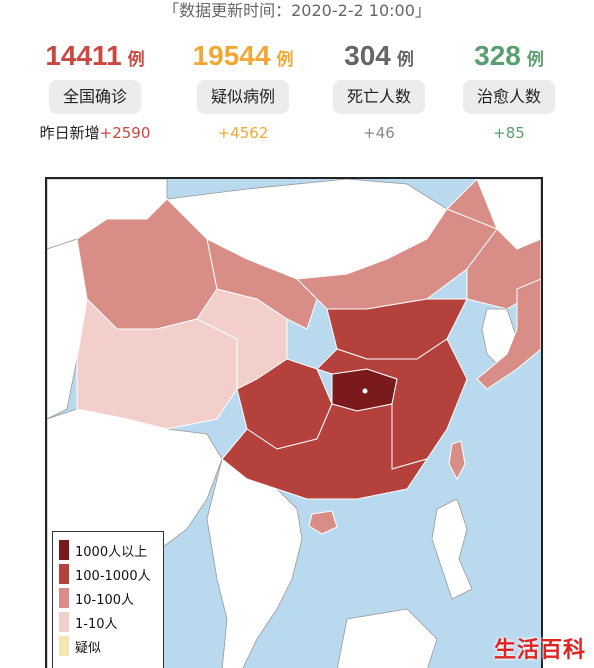 The width and height of the screenshot is (594, 668). Describe the element at coordinates (157, 363) in the screenshot. I see `tibet-region` at that location.